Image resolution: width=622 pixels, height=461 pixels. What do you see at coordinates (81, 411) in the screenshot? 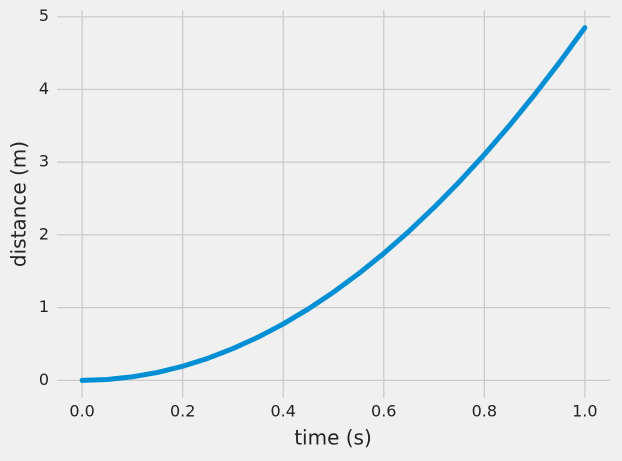
I see `x-tick-label: 0.0` at bounding box center [81, 411].